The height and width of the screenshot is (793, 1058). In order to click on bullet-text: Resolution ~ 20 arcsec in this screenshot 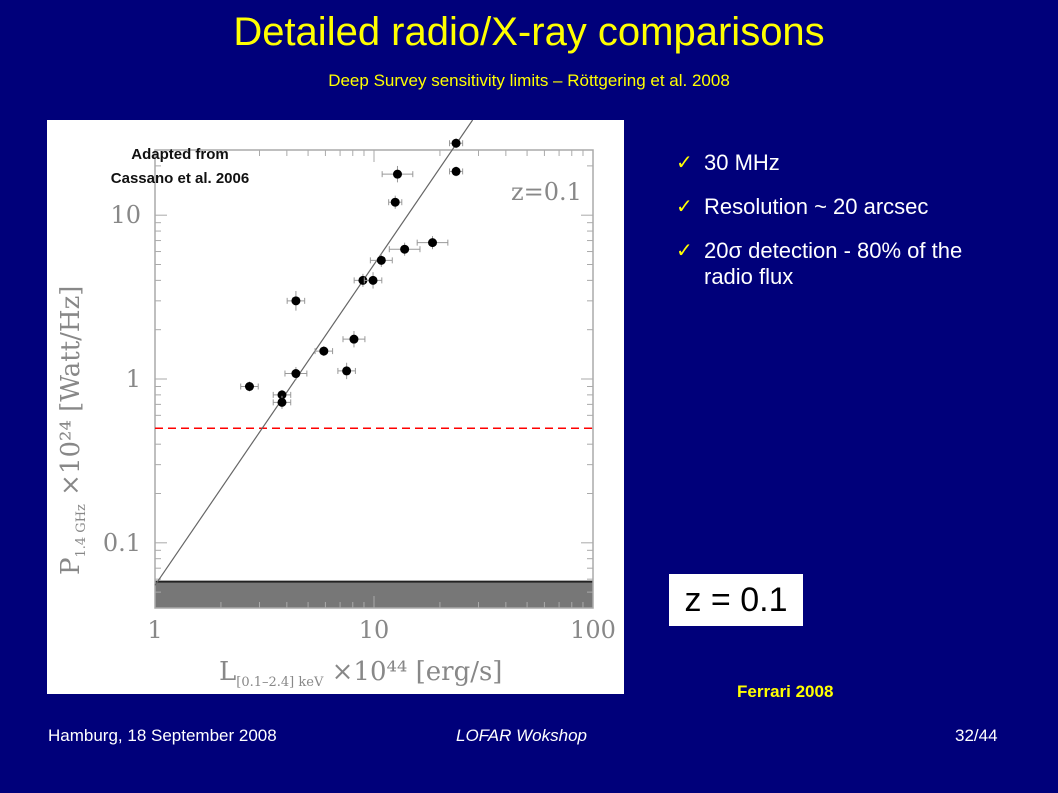, I will do `click(816, 206)`.